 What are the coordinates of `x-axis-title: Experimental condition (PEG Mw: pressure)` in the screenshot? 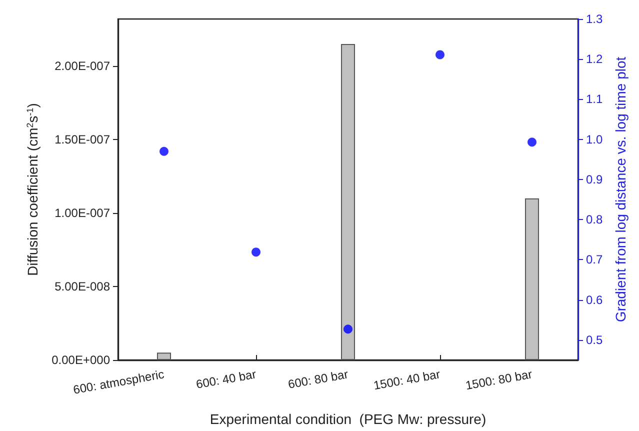 It's located at (348, 419).